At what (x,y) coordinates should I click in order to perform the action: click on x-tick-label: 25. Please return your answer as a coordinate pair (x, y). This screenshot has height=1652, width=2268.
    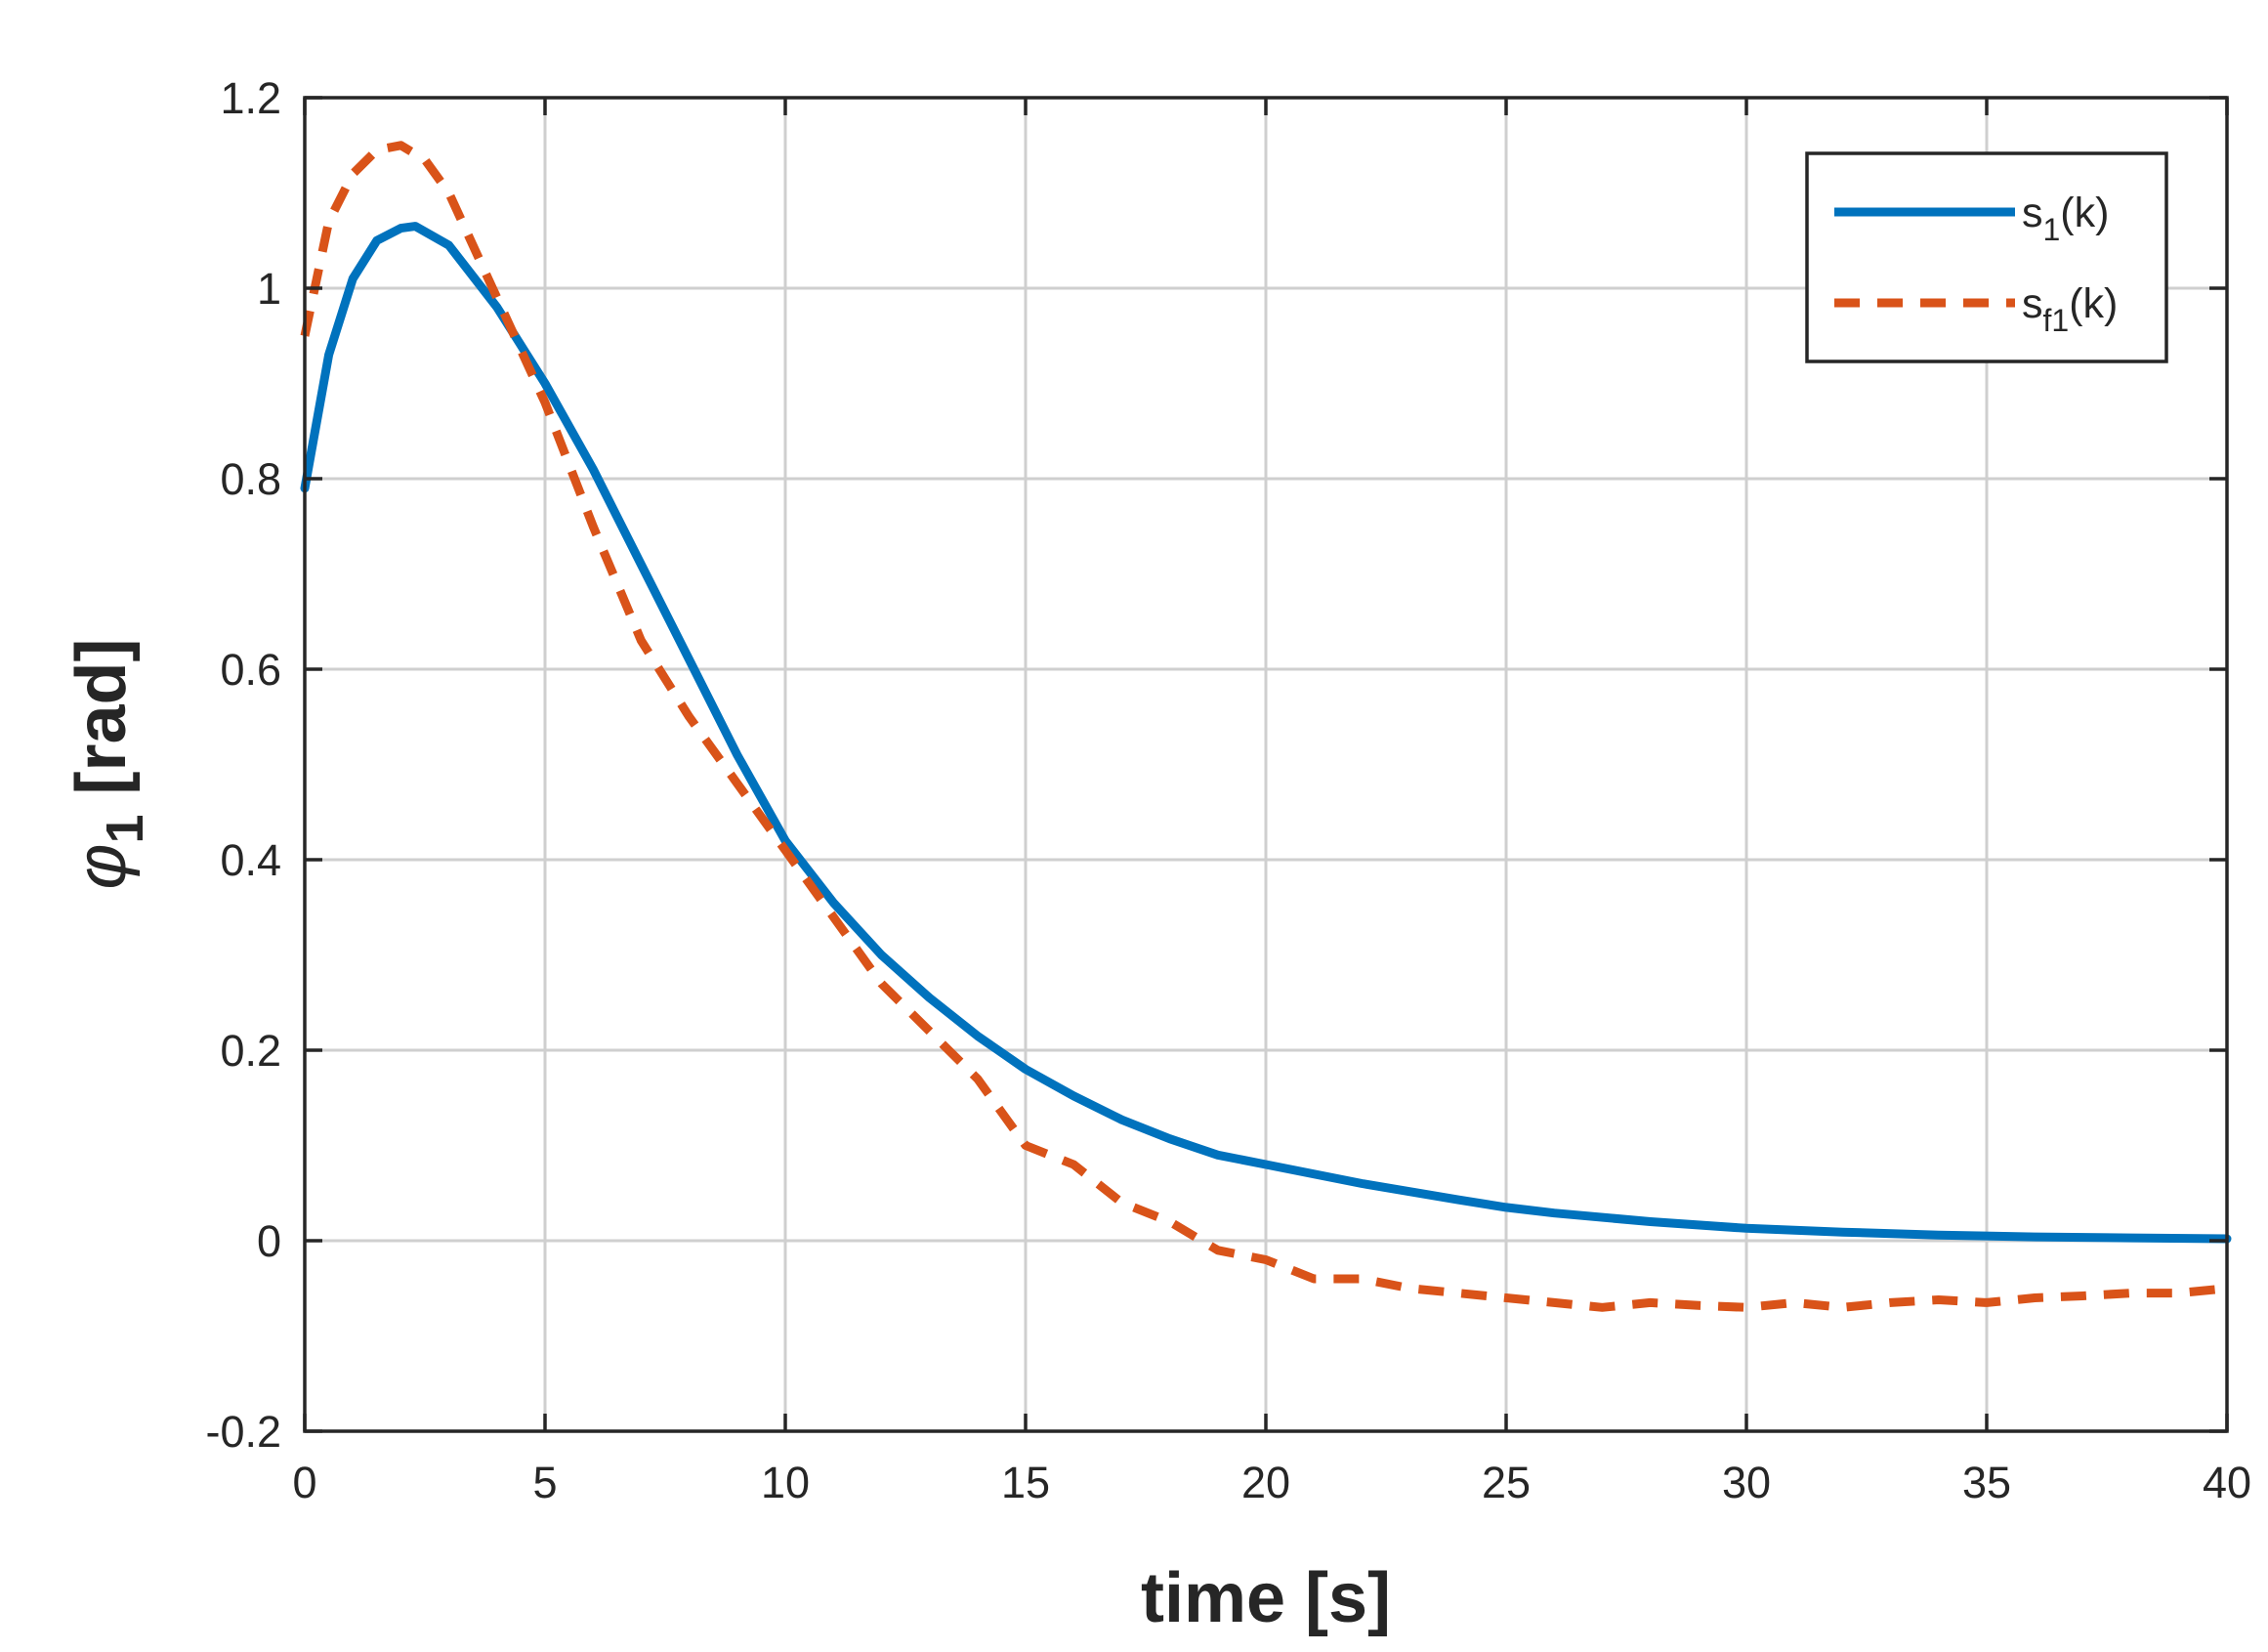
    Looking at the image, I should click on (1506, 1482).